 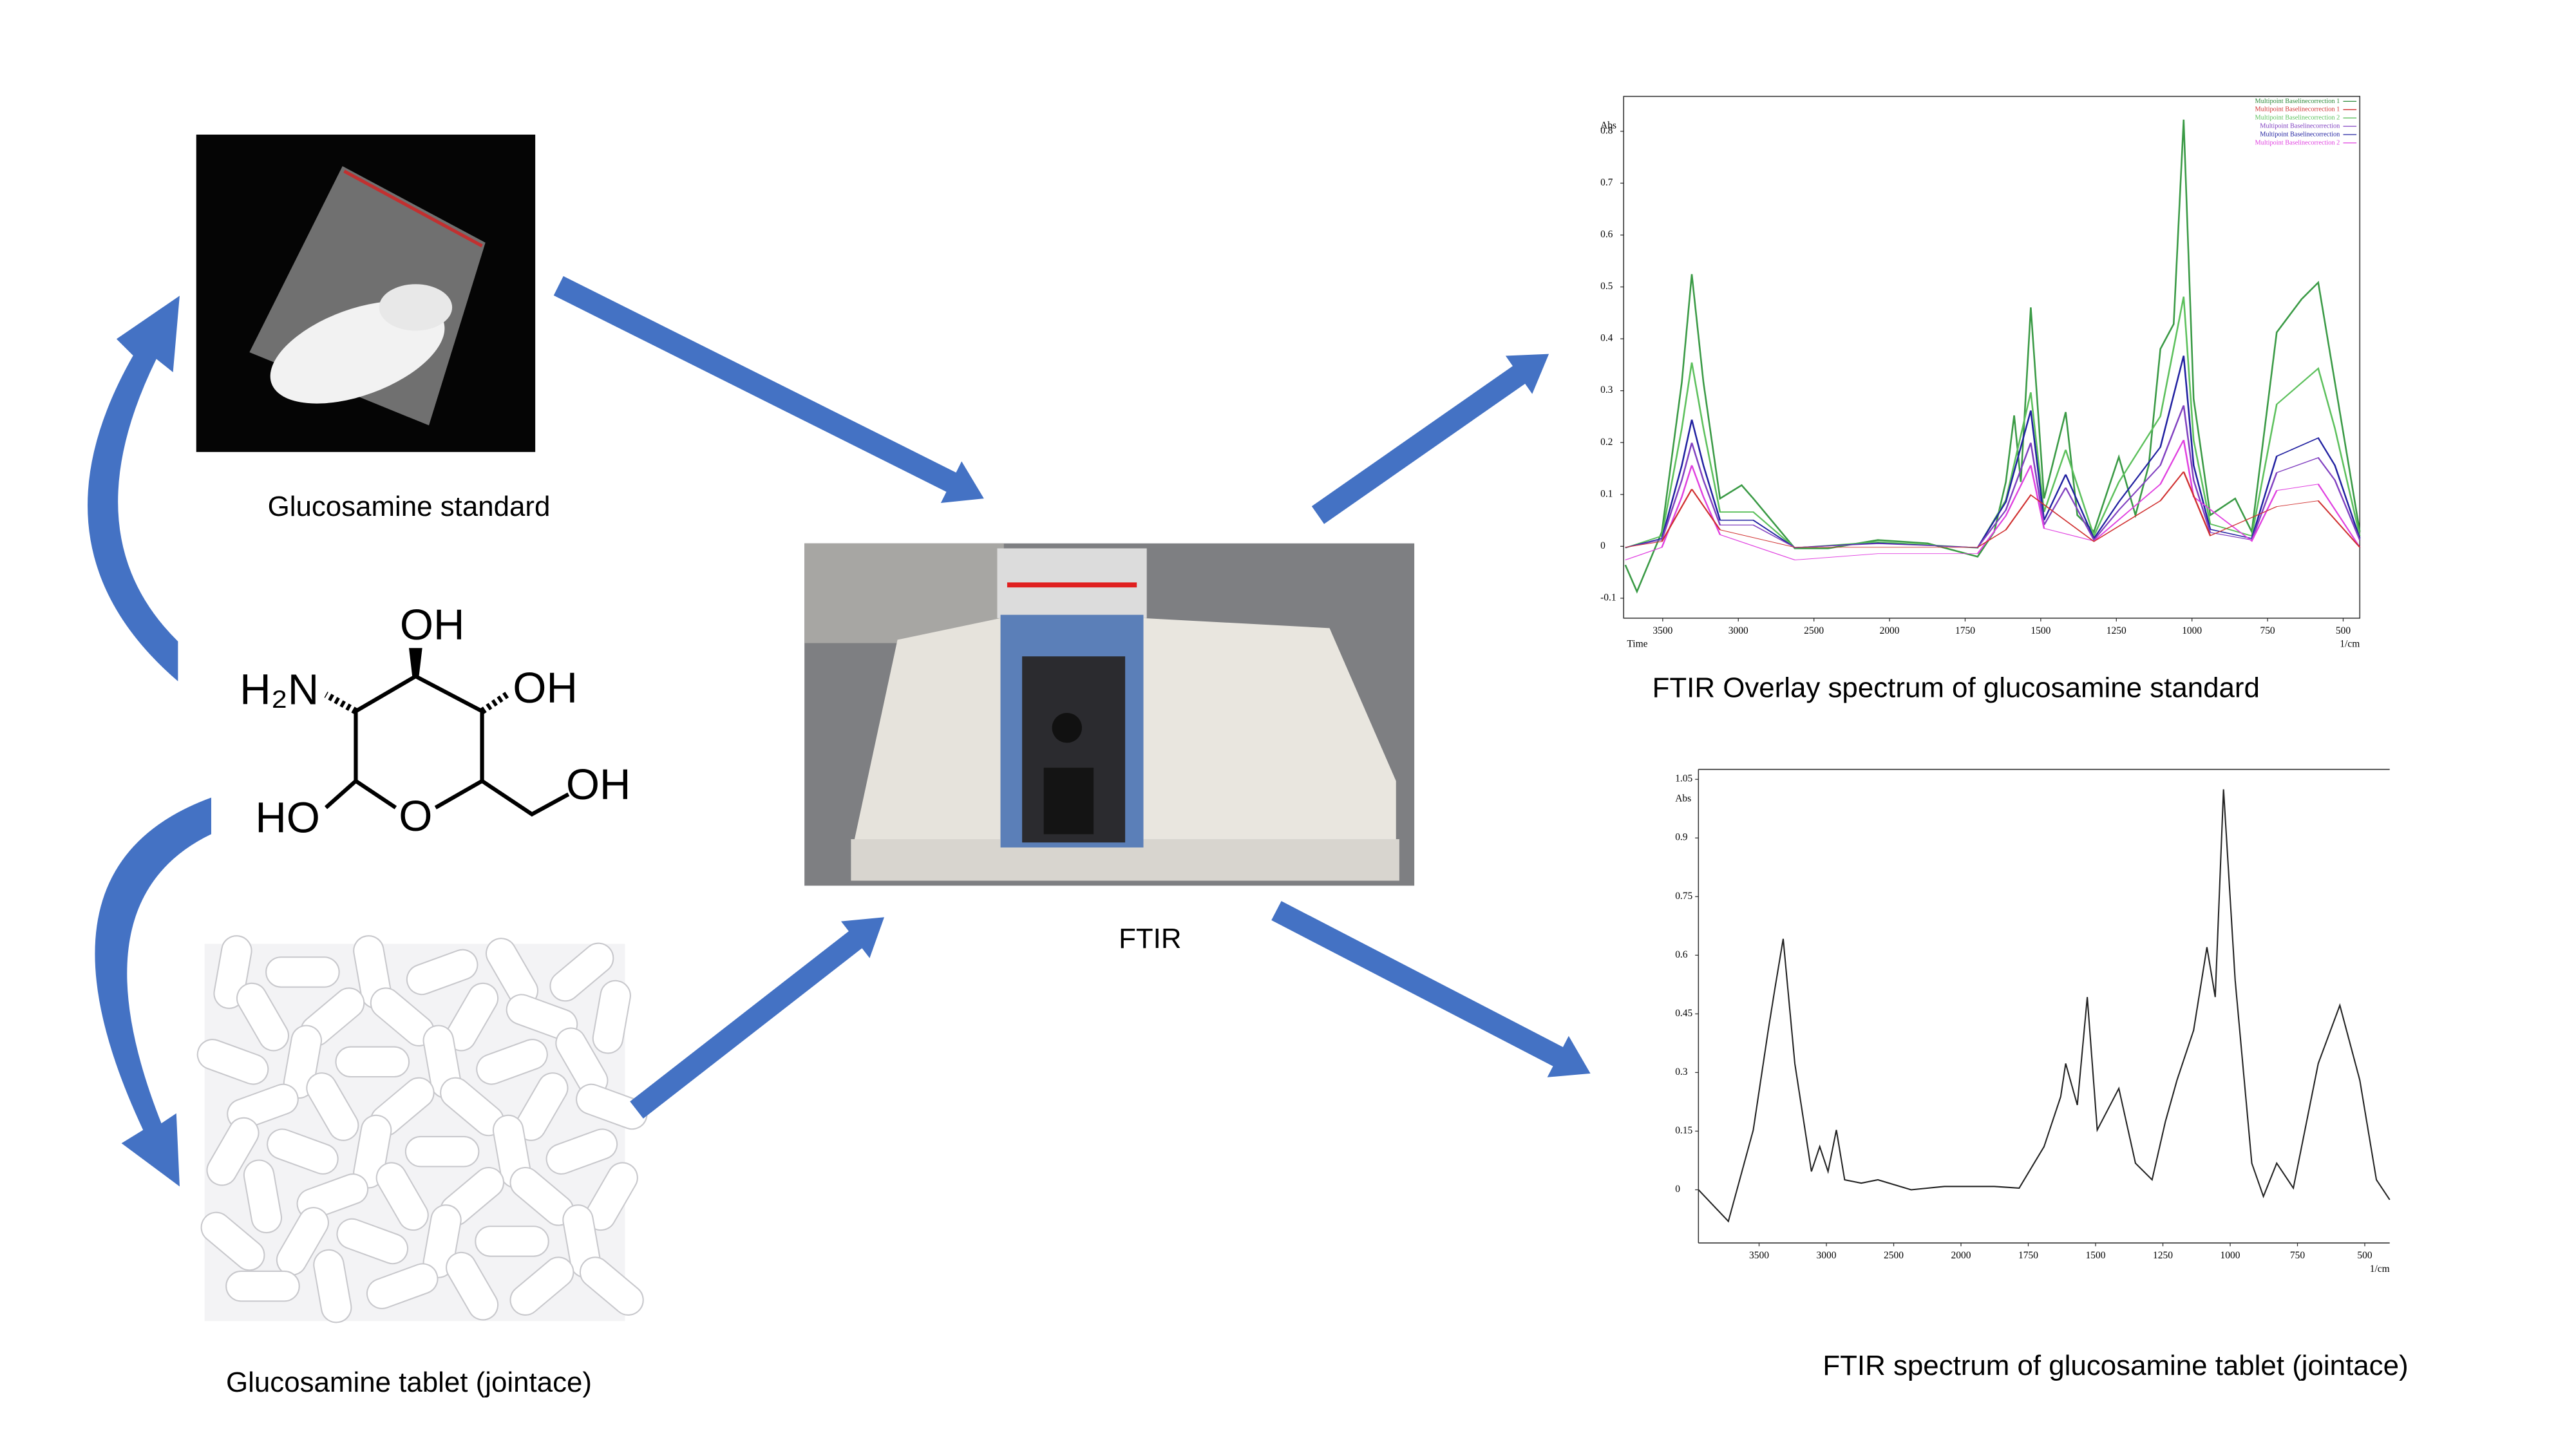 What do you see at coordinates (1607, 130) in the screenshot?
I see `y-tick-label: 0.8` at bounding box center [1607, 130].